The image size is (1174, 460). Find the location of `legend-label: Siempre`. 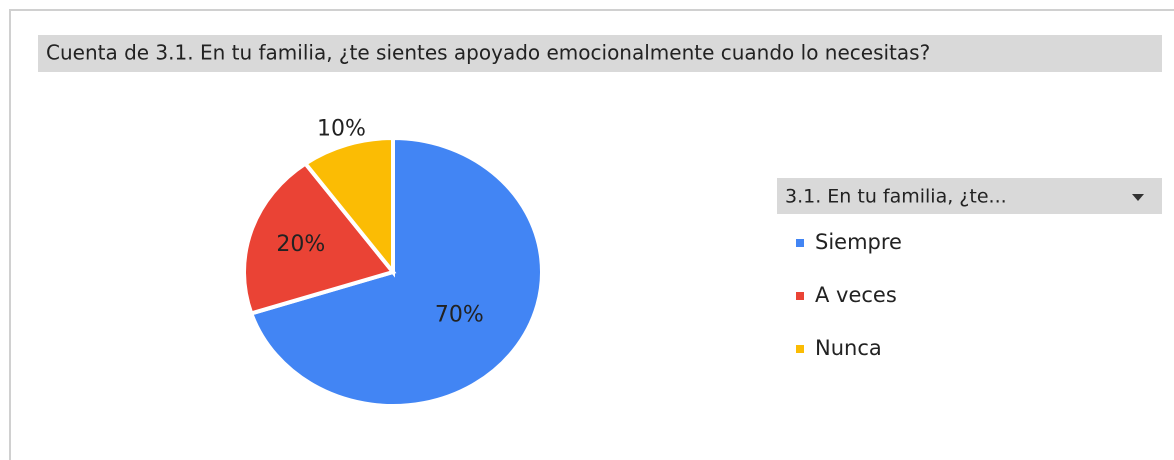

legend-label: Siempre is located at coordinates (858, 242).